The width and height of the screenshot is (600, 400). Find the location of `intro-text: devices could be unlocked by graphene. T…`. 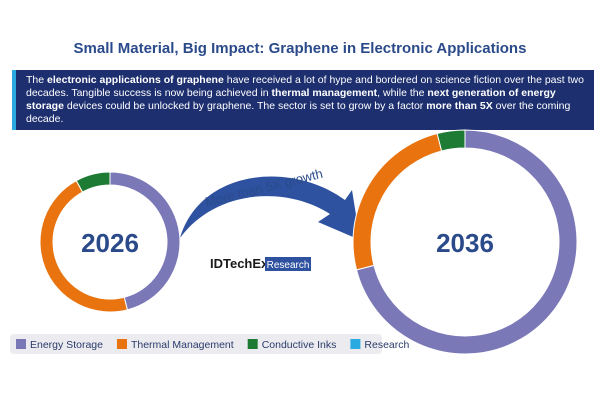

intro-text: devices could be unlocked by graphene. T… is located at coordinates (245, 106).